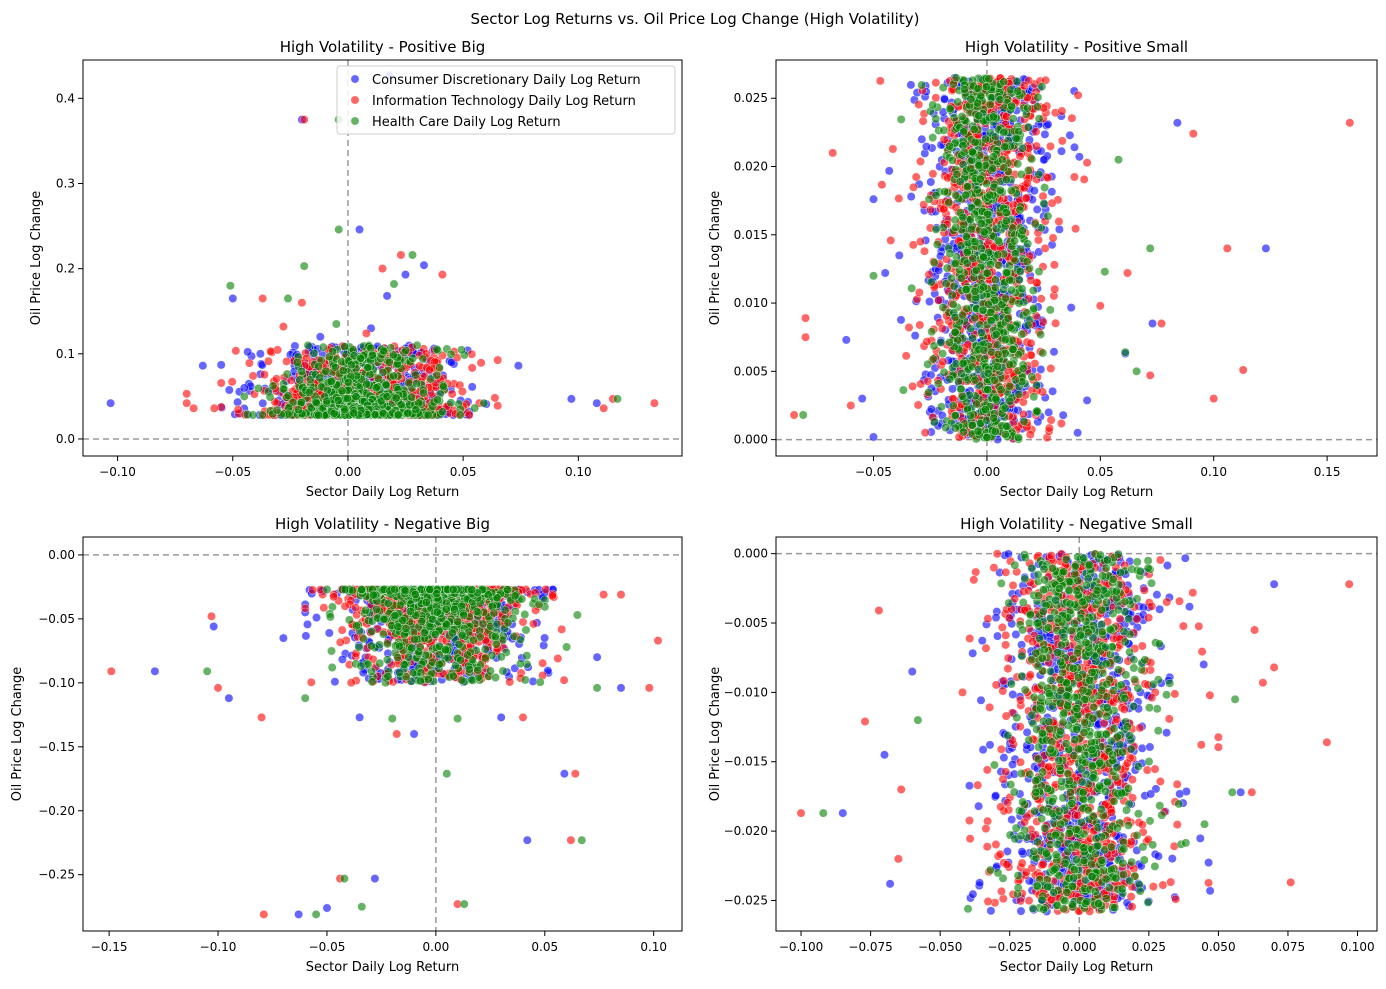  Describe the element at coordinates (1213, 472) in the screenshot. I see `x-tick-label: 0.10` at that location.